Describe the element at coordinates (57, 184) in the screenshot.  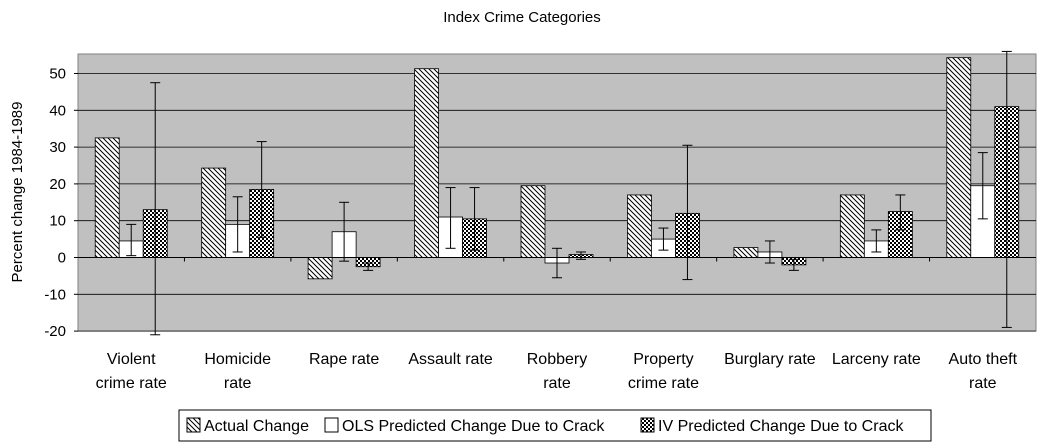
I see `y-tick-label: 20` at that location.